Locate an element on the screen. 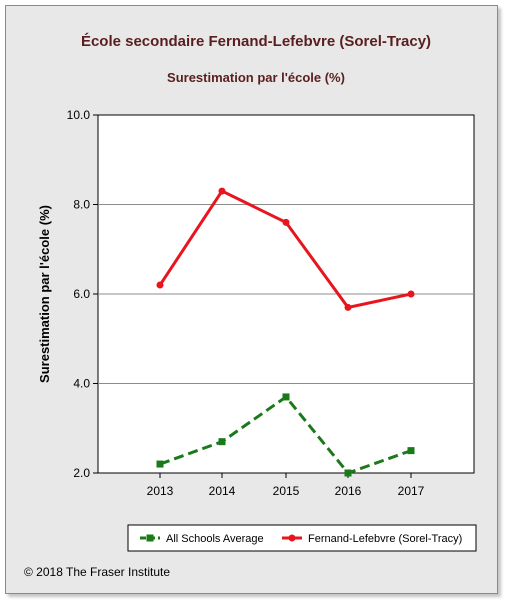 The height and width of the screenshot is (609, 512). y-tick-label: 6.0 is located at coordinates (81, 294).